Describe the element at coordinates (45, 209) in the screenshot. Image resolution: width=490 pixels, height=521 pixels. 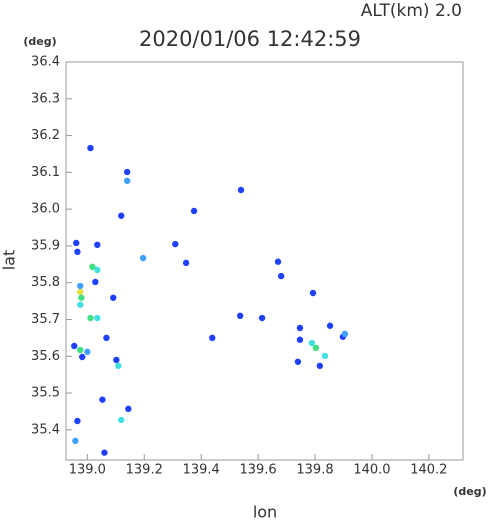
I see `y-tick-label: 36.0` at that location.